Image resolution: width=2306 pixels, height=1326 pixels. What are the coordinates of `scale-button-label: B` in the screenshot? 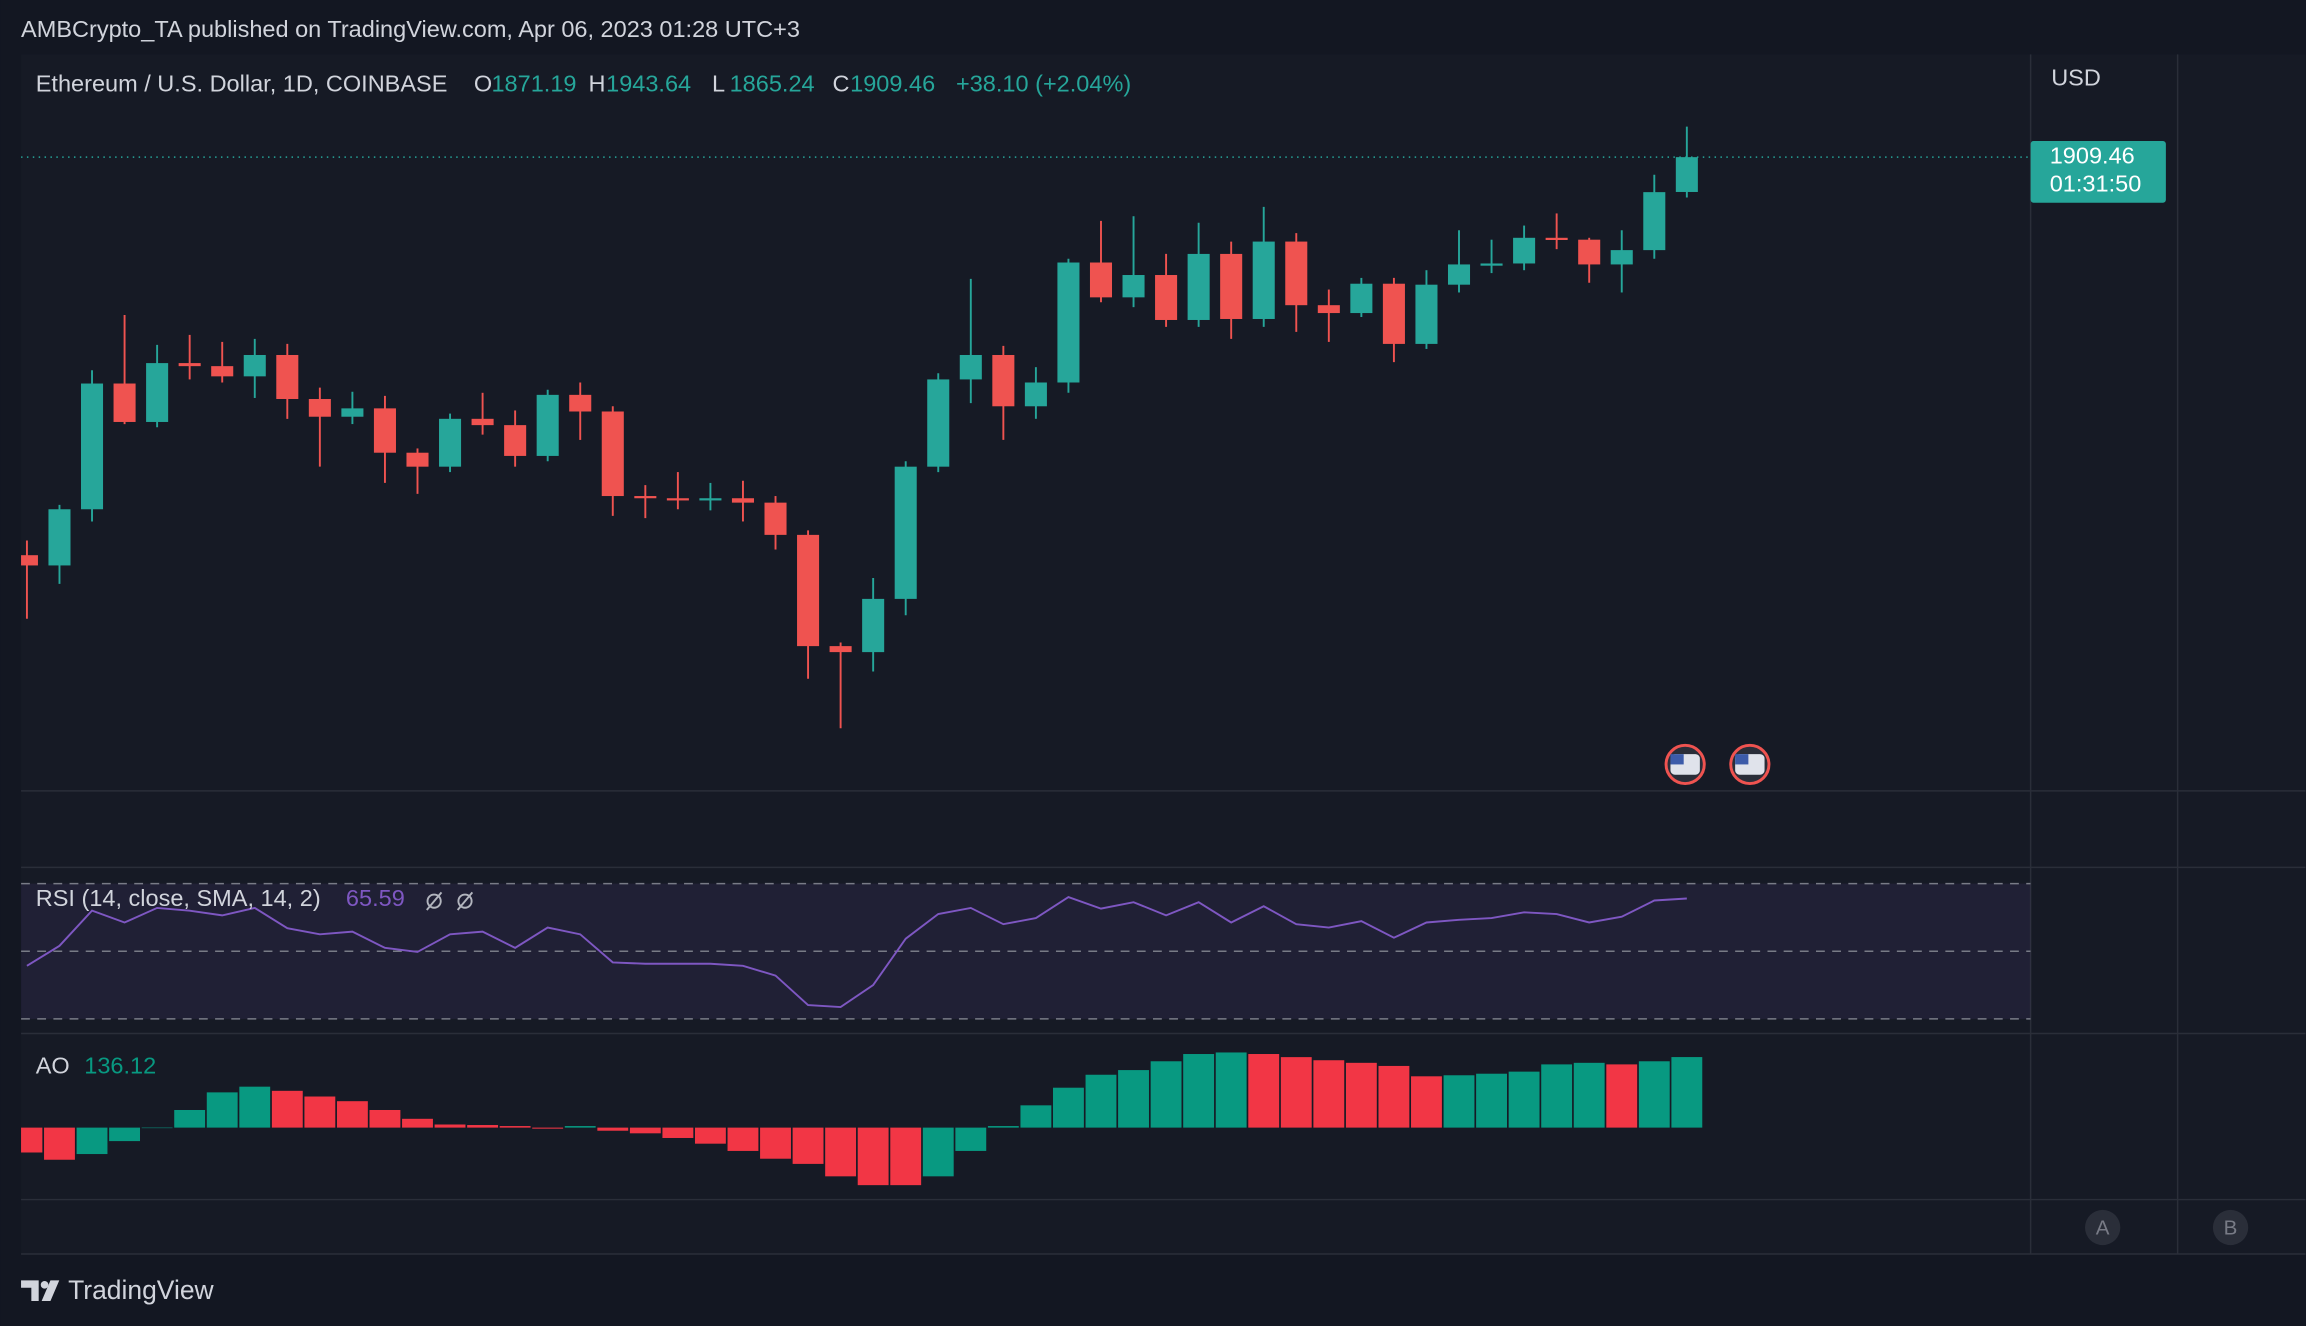 It's located at (2231, 1227).